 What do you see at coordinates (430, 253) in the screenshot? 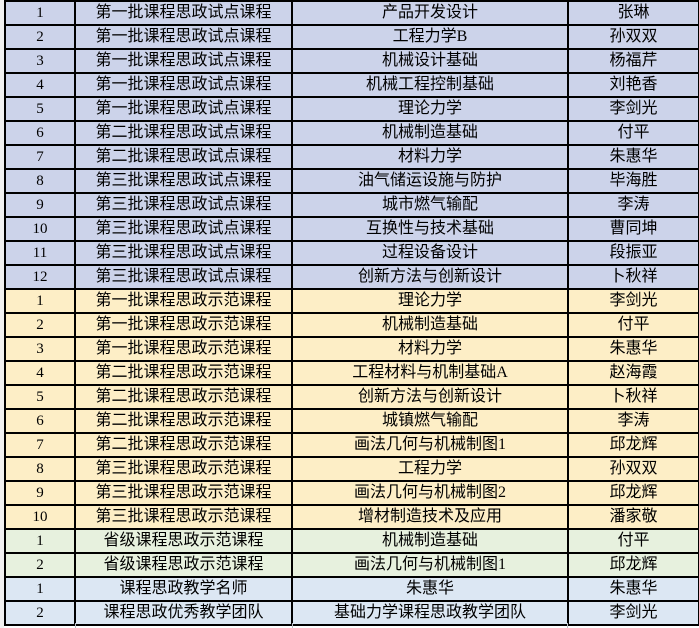
I see `cell-course-name: 过程设备设计` at bounding box center [430, 253].